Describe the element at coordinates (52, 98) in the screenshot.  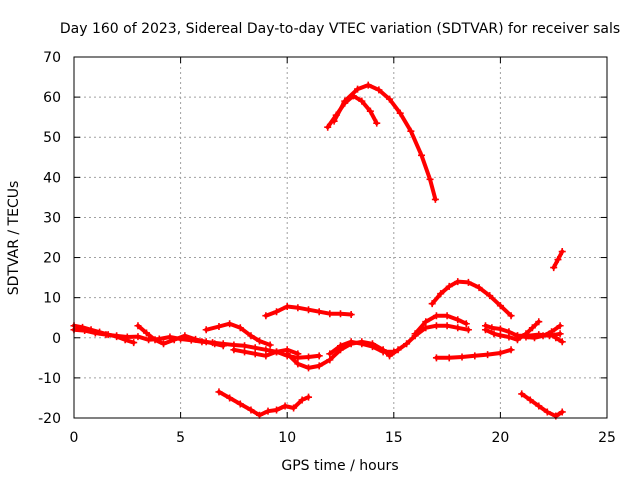
I see `y-tick-label: 60` at that location.